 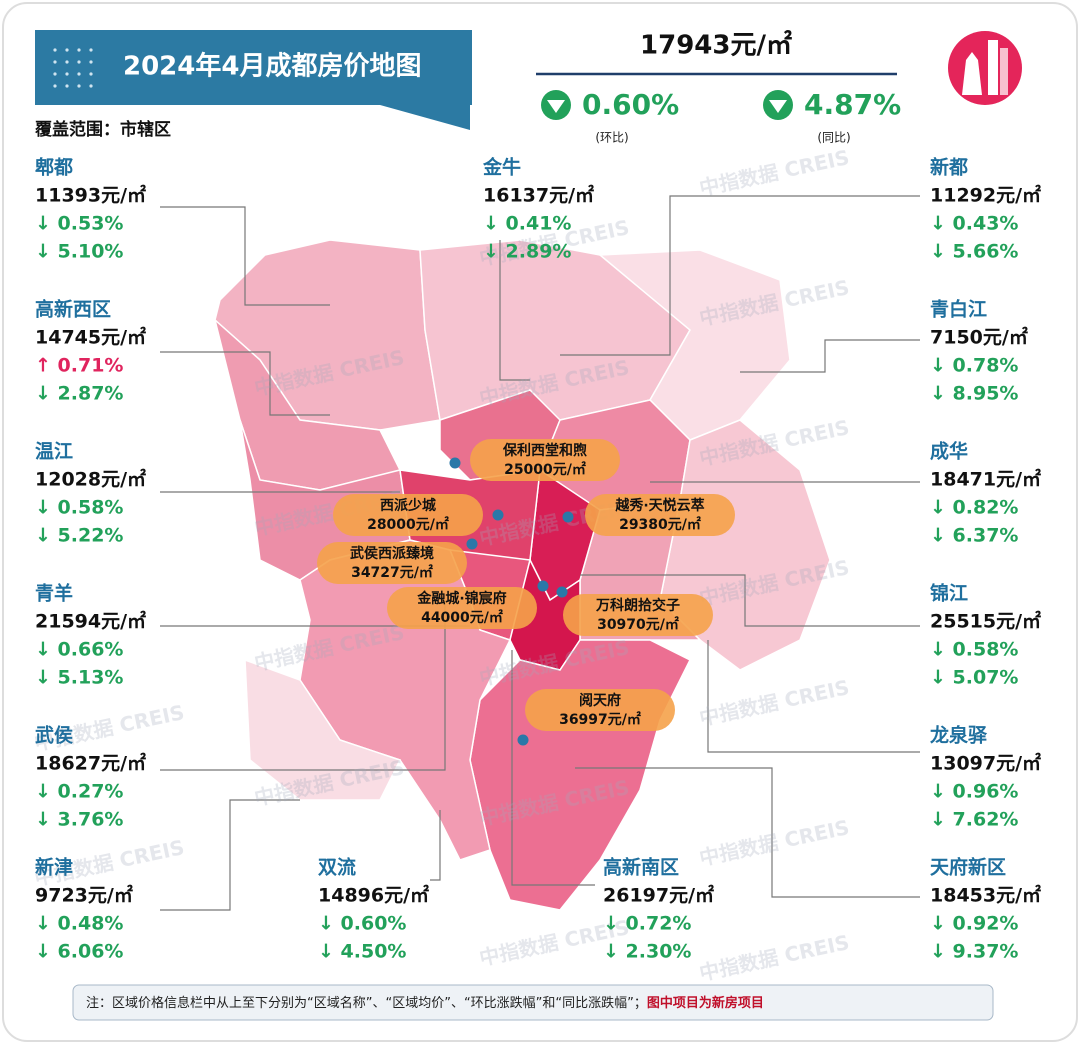 I want to click on project-name: 万科朗拾交子, so click(x=637, y=605).